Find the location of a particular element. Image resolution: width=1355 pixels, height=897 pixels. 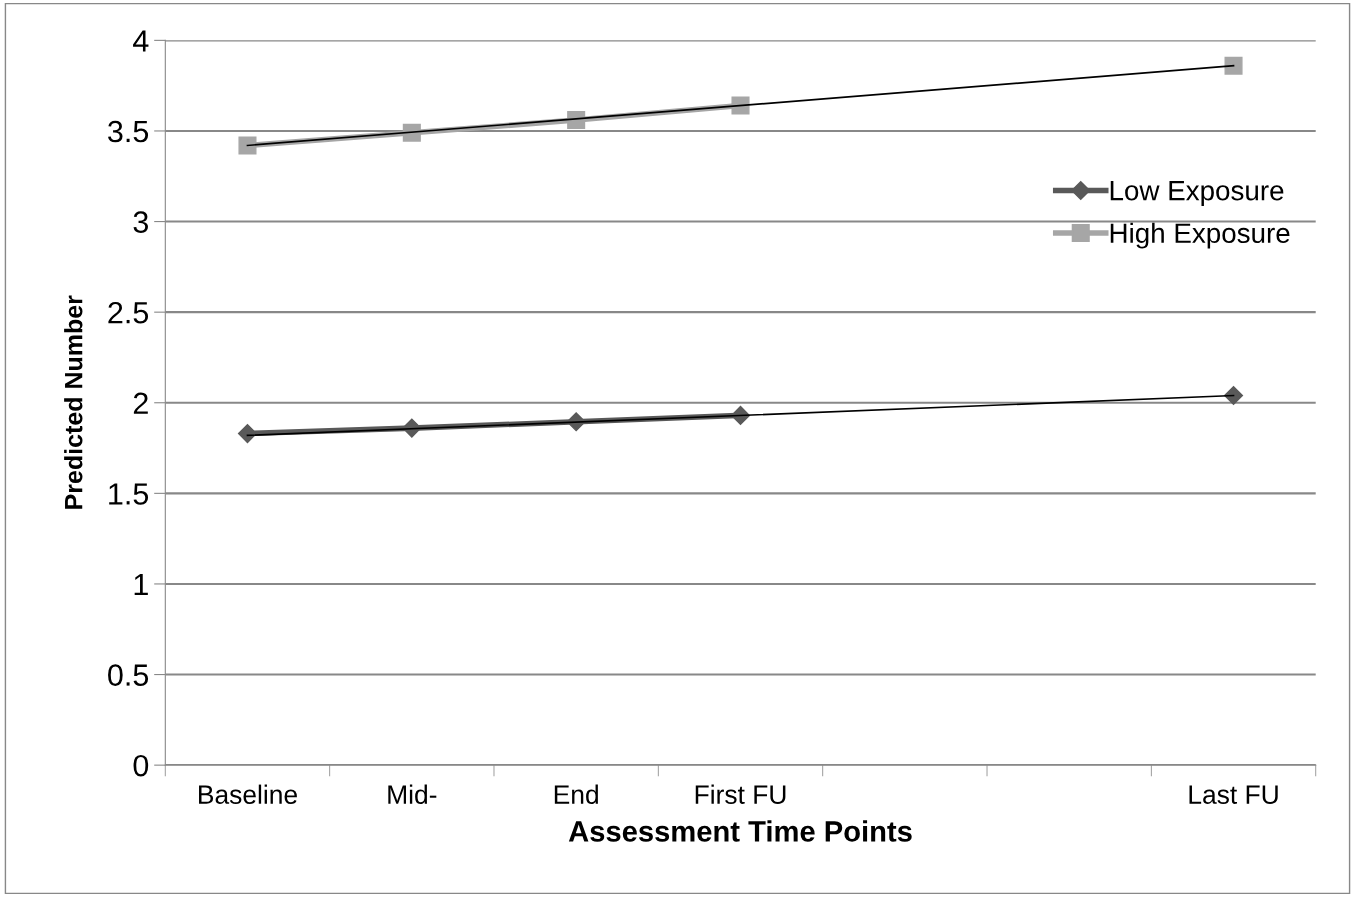

x-axis-title: Assessment Time Points is located at coordinates (740, 831).